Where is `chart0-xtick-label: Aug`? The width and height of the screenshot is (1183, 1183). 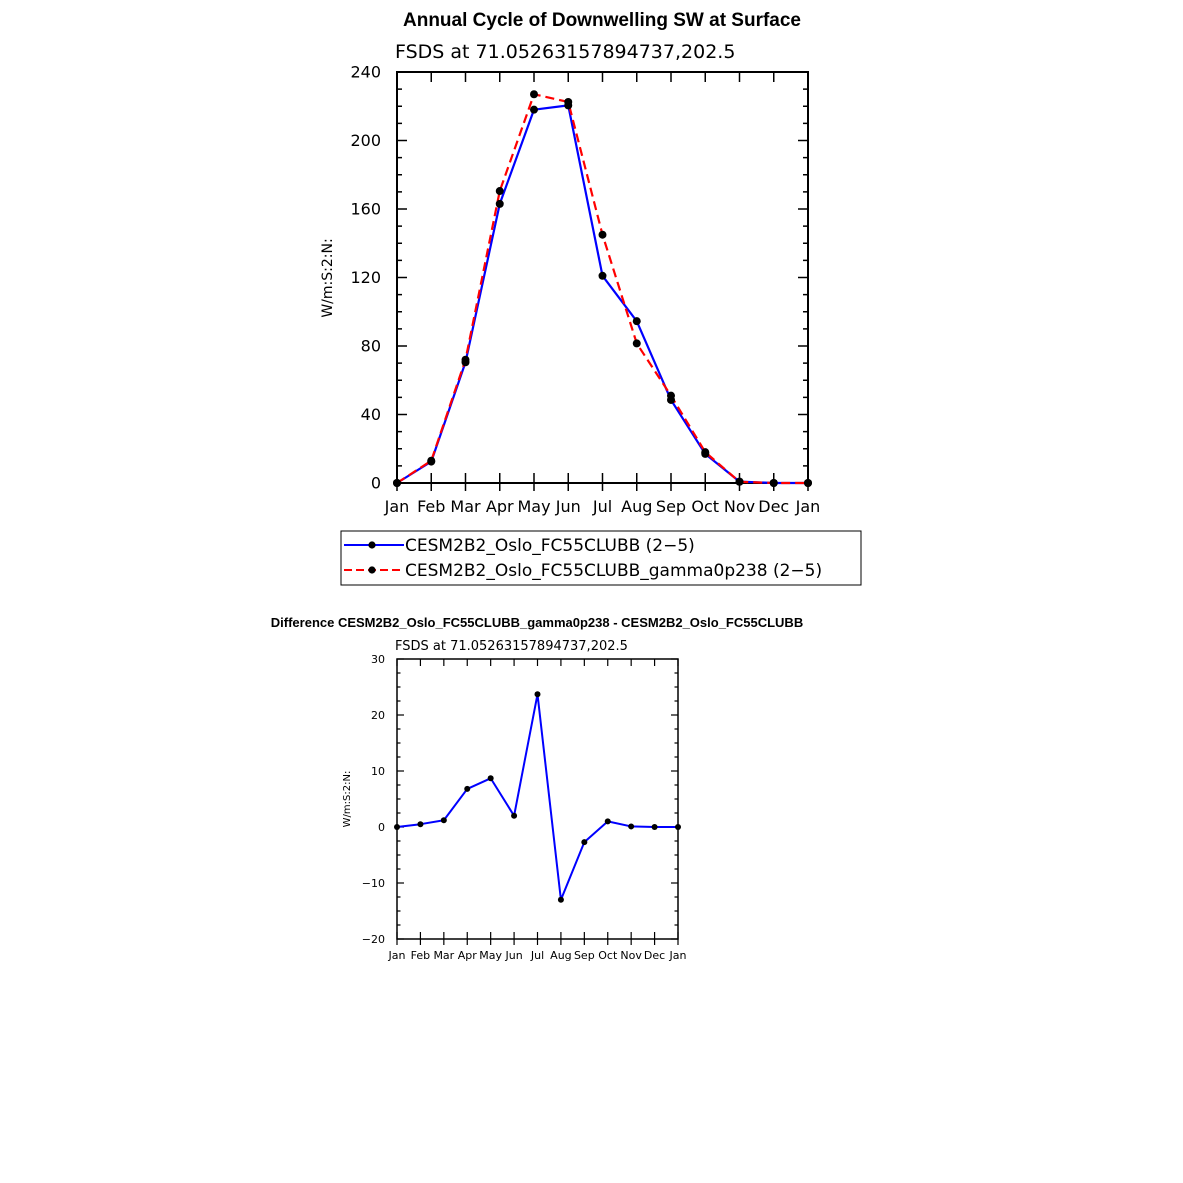
chart0-xtick-label: Aug is located at coordinates (636, 506).